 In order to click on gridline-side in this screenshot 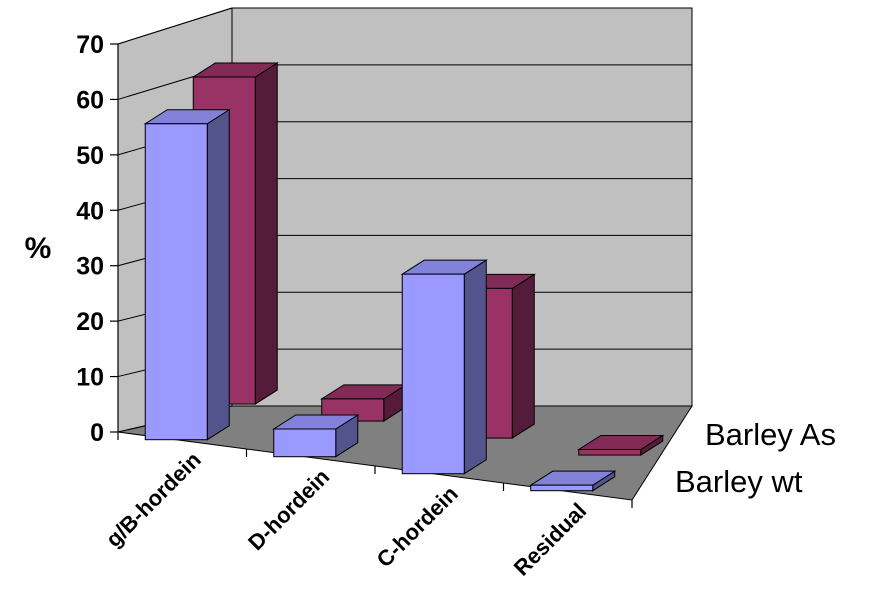, I will do `click(175, 26)`.